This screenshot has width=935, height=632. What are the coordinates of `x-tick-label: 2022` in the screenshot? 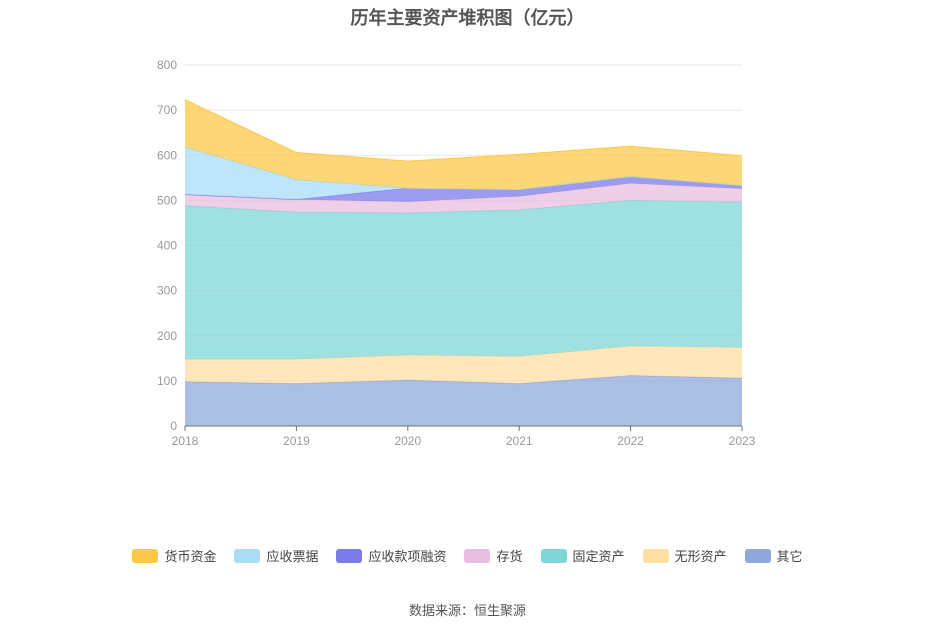 It's located at (630, 441).